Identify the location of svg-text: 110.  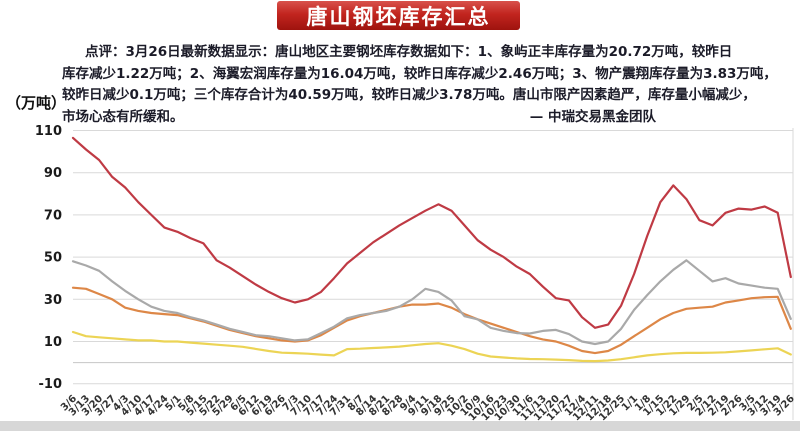
(48, 131).